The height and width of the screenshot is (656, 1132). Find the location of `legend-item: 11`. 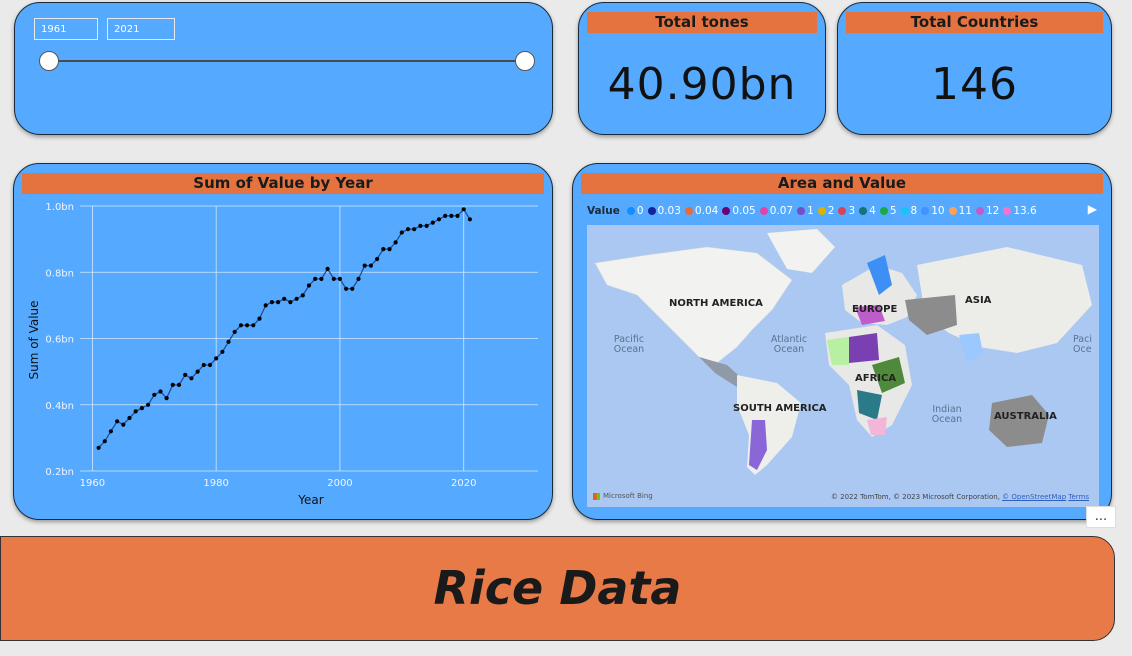

legend-item: 11 is located at coordinates (960, 211).